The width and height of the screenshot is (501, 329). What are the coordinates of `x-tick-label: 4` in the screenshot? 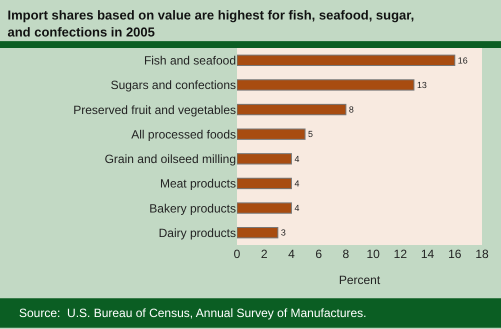 It's located at (292, 254).